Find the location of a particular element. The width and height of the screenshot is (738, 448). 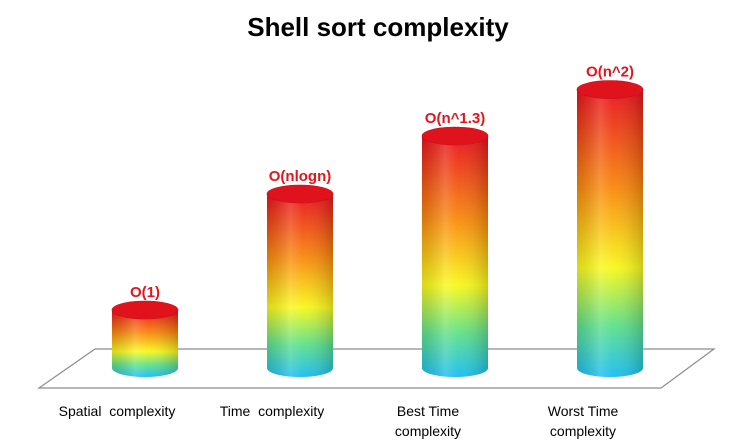

x-tick-label: Worst Time complexity is located at coordinates (583, 421).